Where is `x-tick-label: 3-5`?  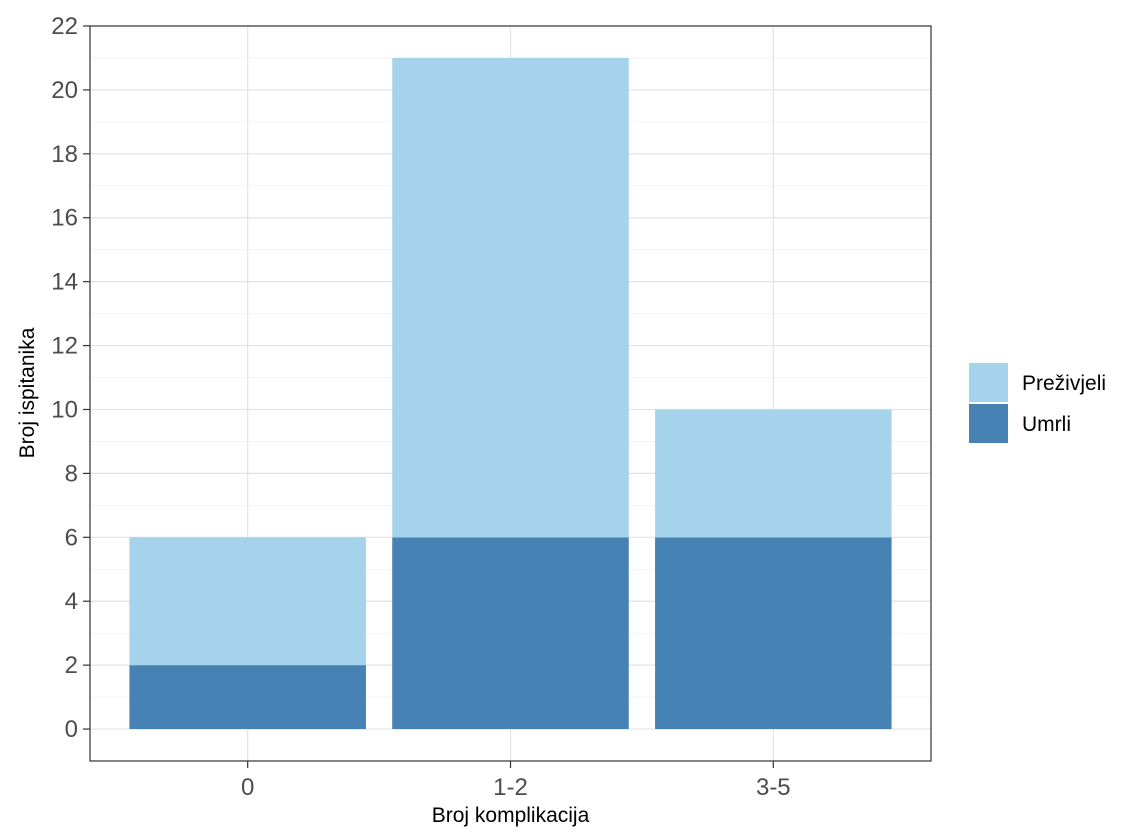 x-tick-label: 3-5 is located at coordinates (773, 787).